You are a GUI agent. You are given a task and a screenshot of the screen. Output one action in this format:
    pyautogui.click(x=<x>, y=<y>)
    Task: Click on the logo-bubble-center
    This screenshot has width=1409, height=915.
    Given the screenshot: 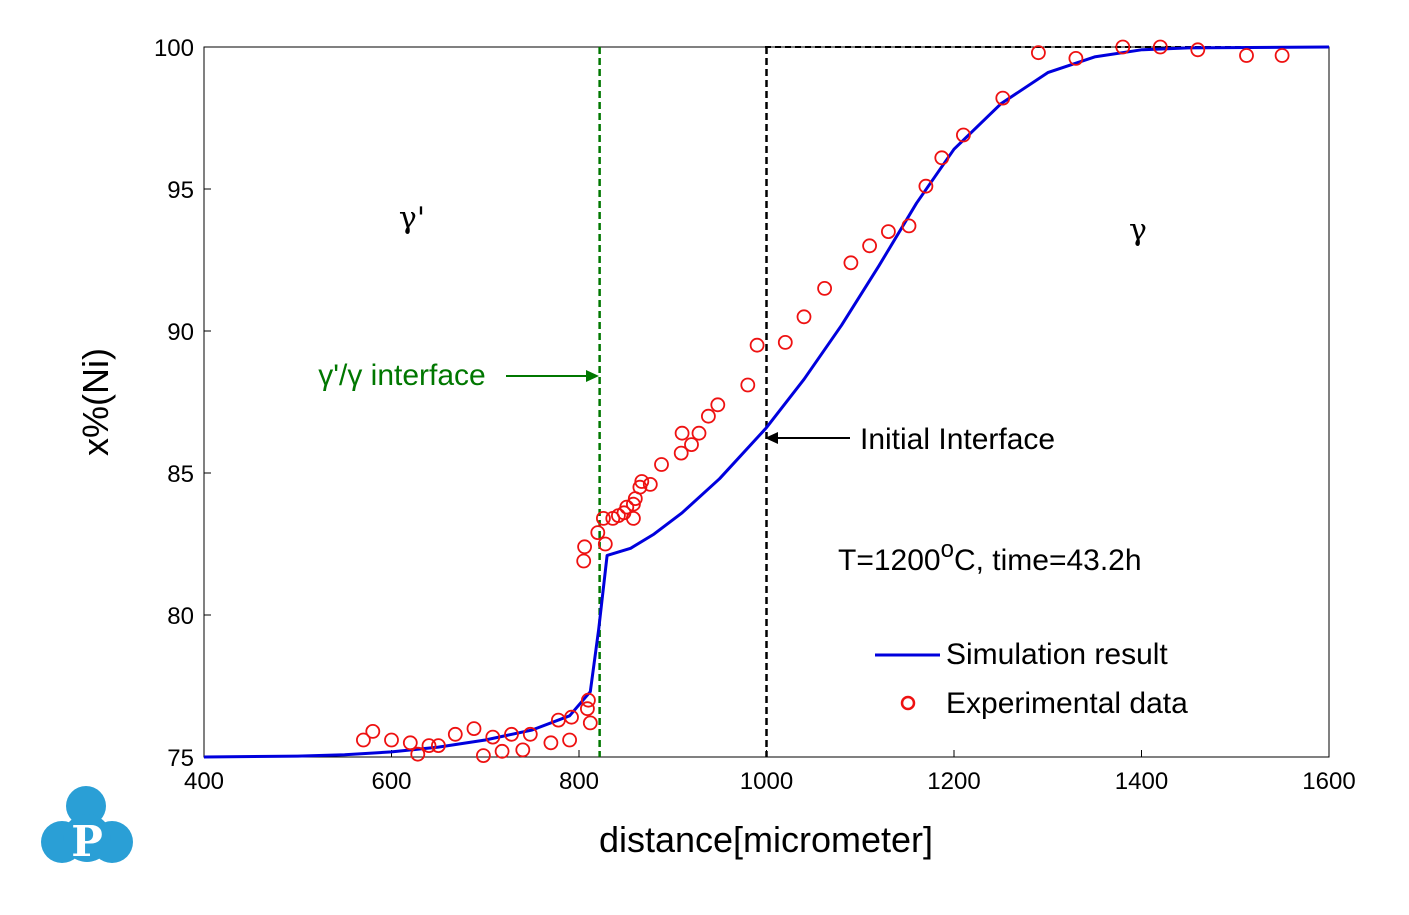 What is the action you would take?
    pyautogui.click(x=87, y=838)
    